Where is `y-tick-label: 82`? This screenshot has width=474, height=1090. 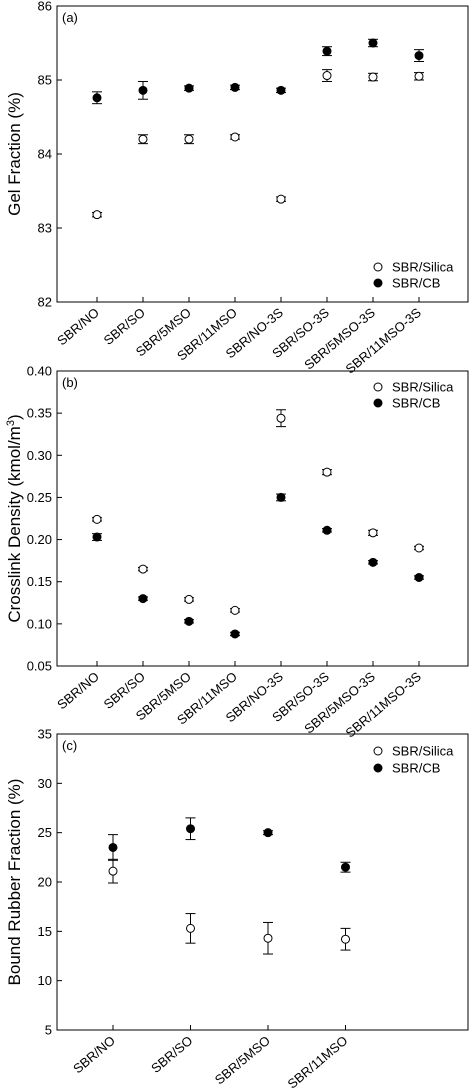
y-tick-label: 82 is located at coordinates (45, 302).